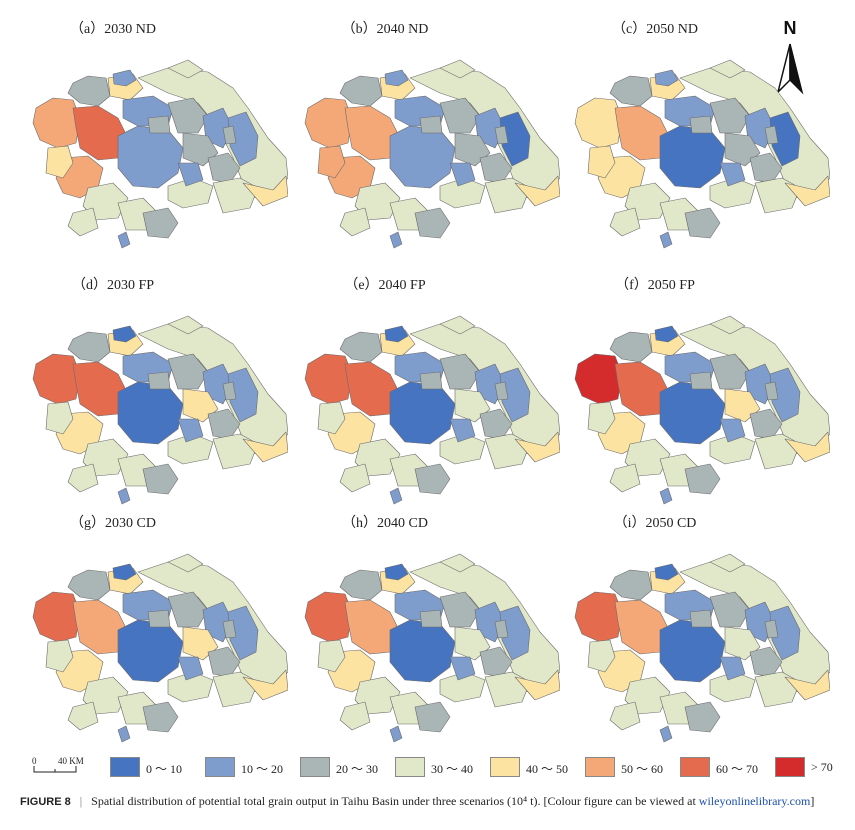 Image resolution: width=855 pixels, height=830 pixels. I want to click on map-panel: （f）2050 FP, so click(695, 399).